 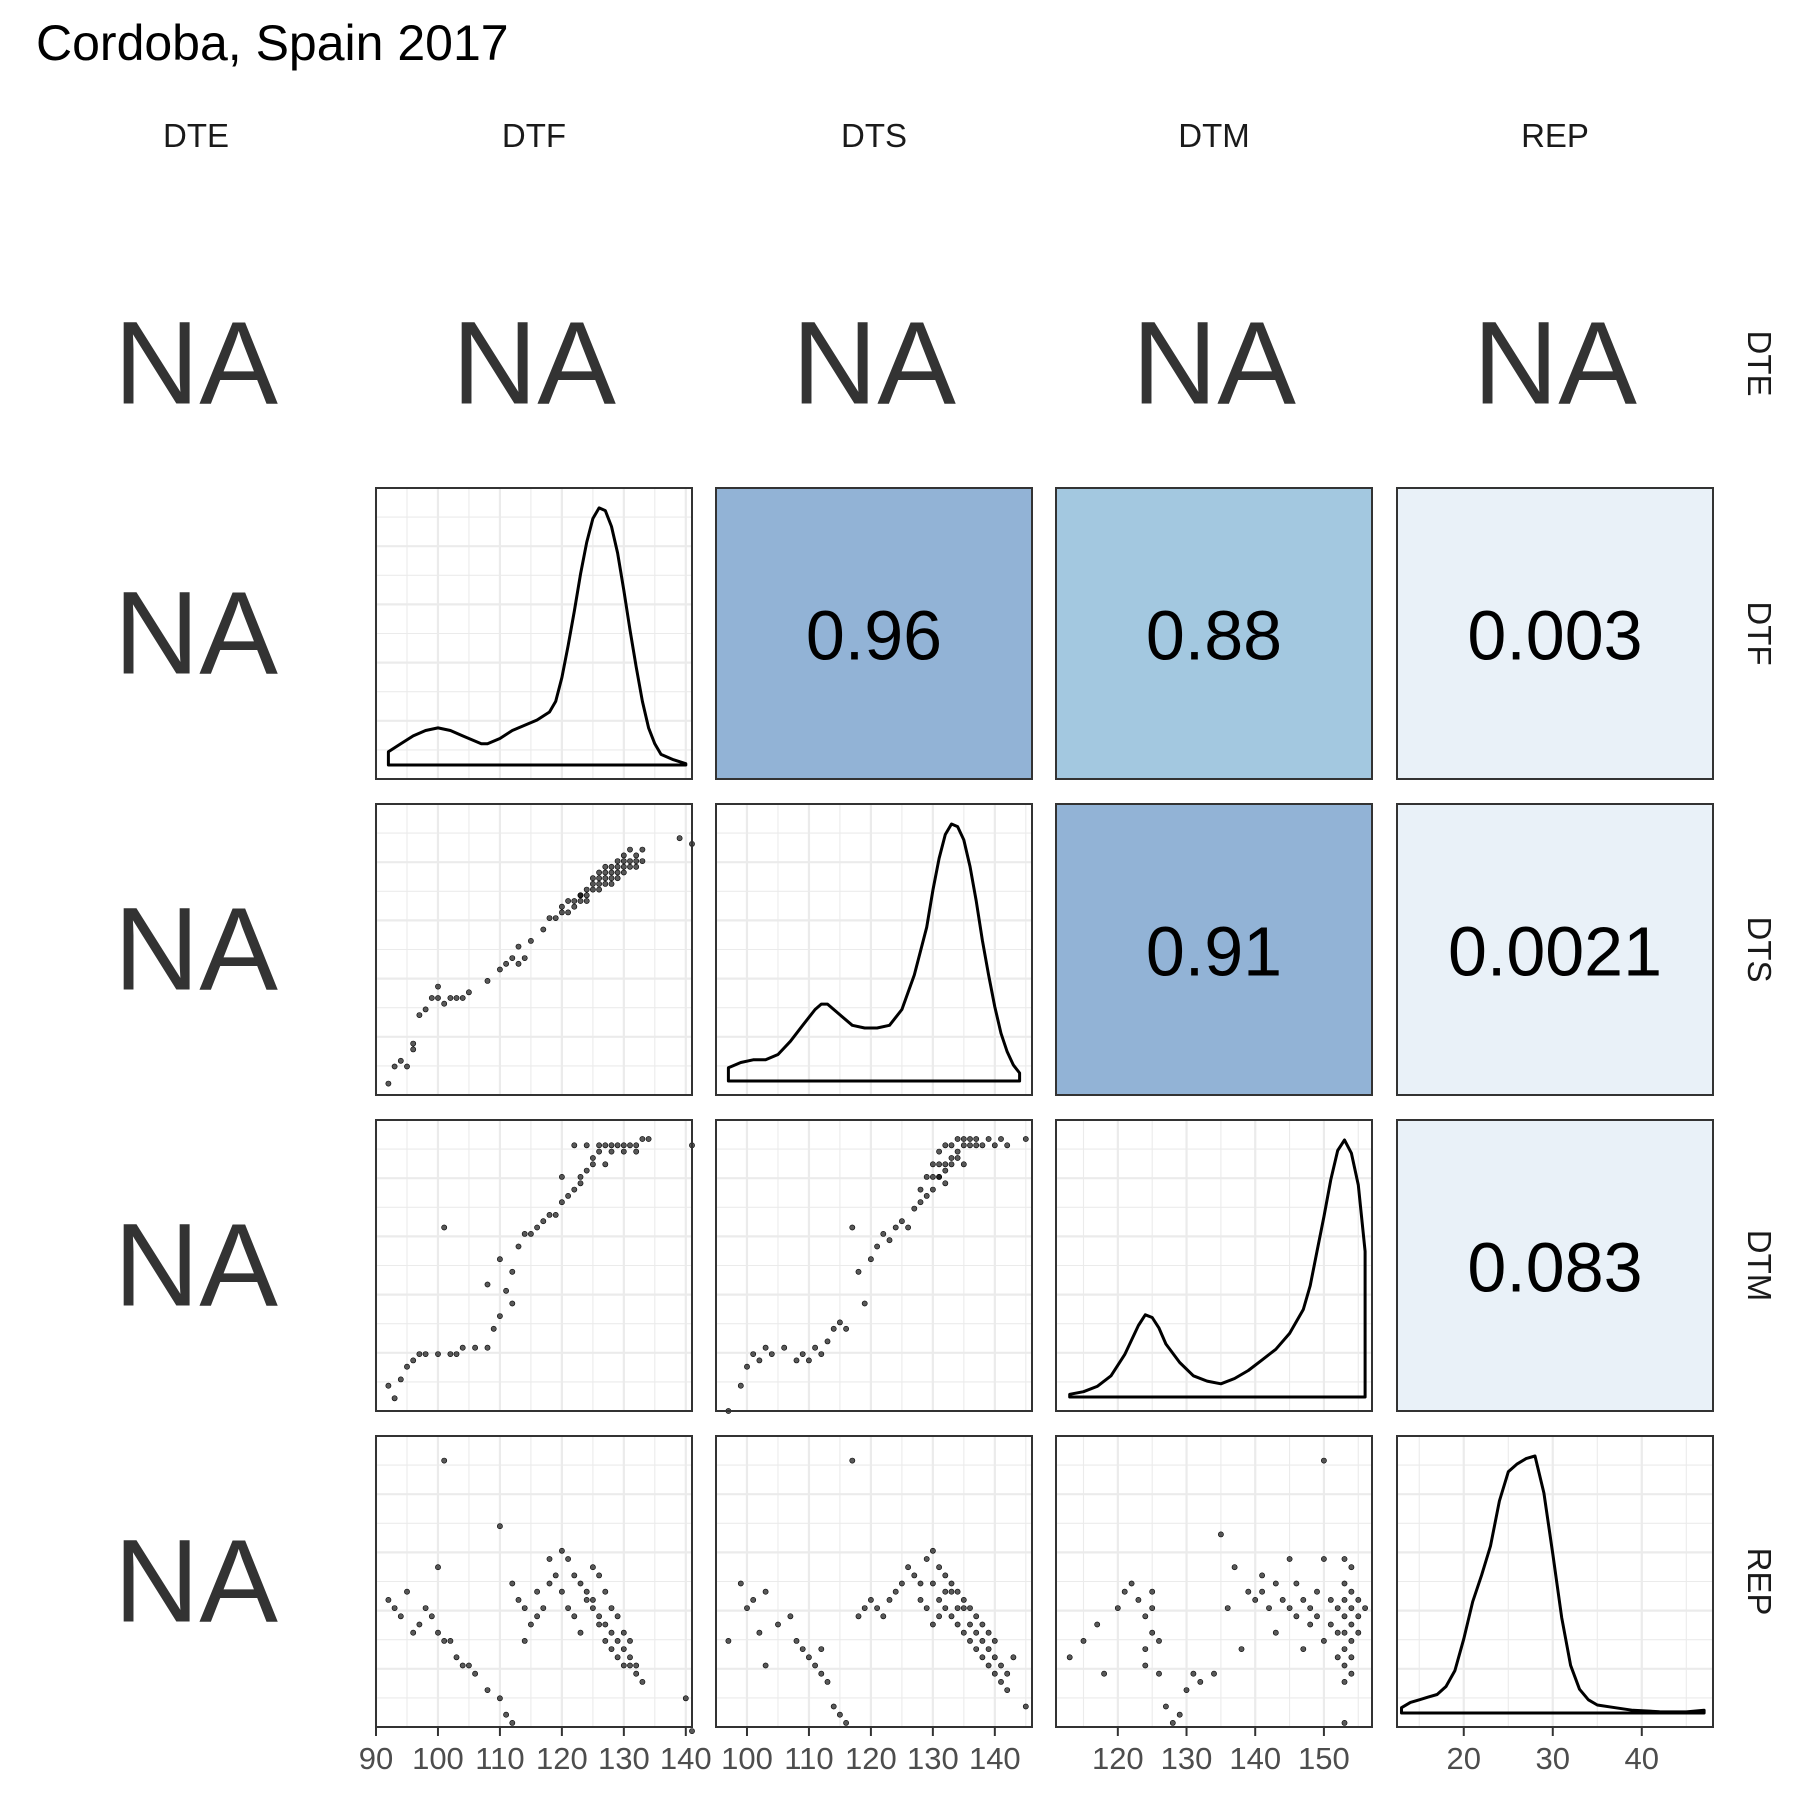 I want to click on density-curve-rep, so click(x=1553, y=1584).